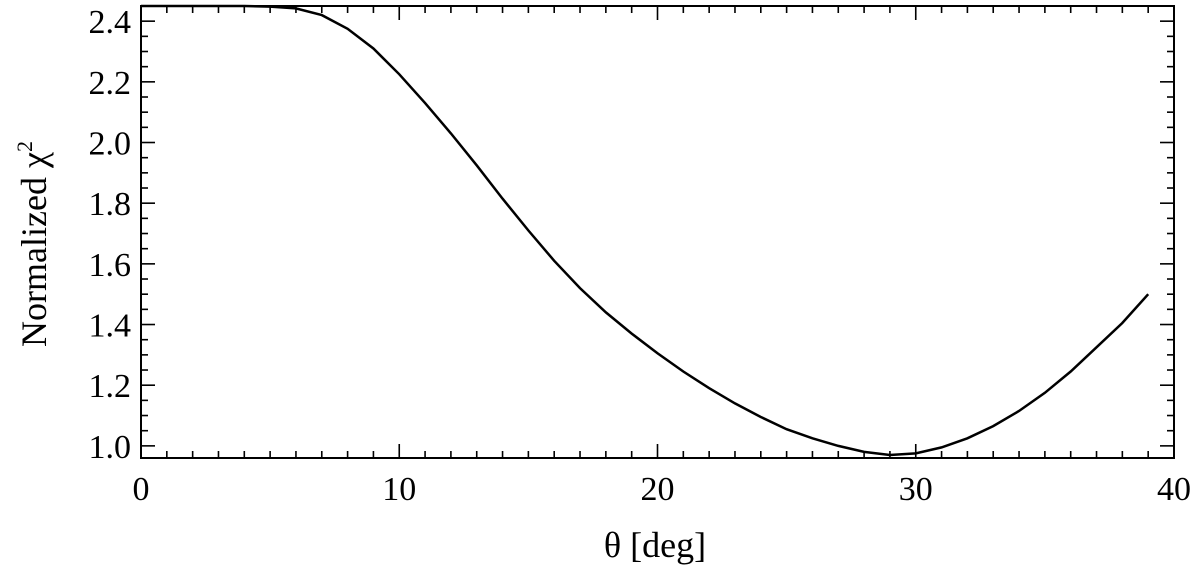  What do you see at coordinates (658, 489) in the screenshot?
I see `x-tick-label: 20` at bounding box center [658, 489].